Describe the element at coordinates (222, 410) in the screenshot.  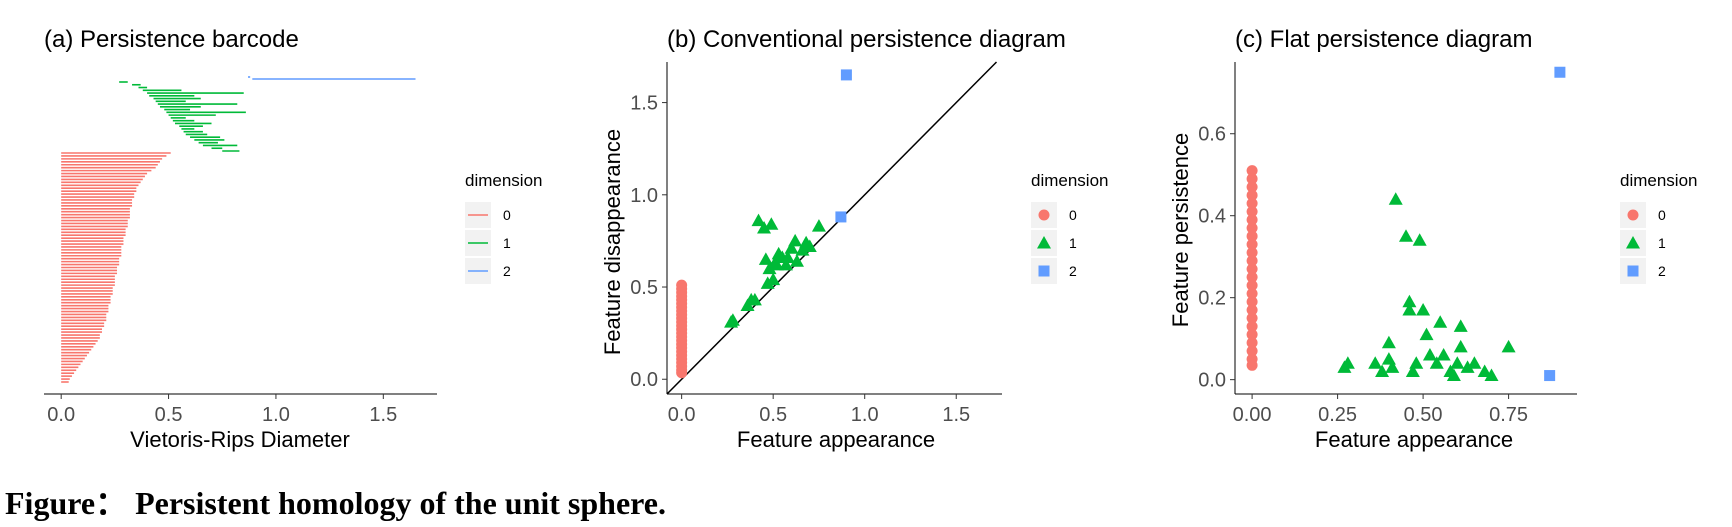
I see `x-axis-ticks: 0.0 0.5 1.0 1.5` at that location.